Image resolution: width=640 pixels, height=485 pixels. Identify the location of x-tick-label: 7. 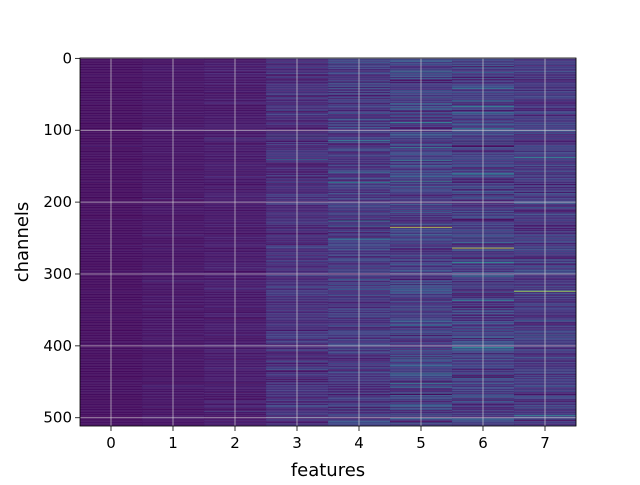
(545, 443).